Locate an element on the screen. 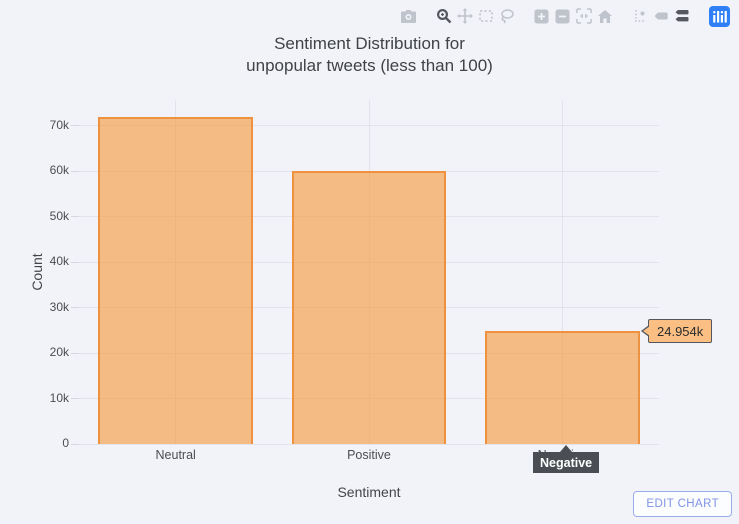 The height and width of the screenshot is (524, 739). plotly-logo-icon is located at coordinates (719, 16).